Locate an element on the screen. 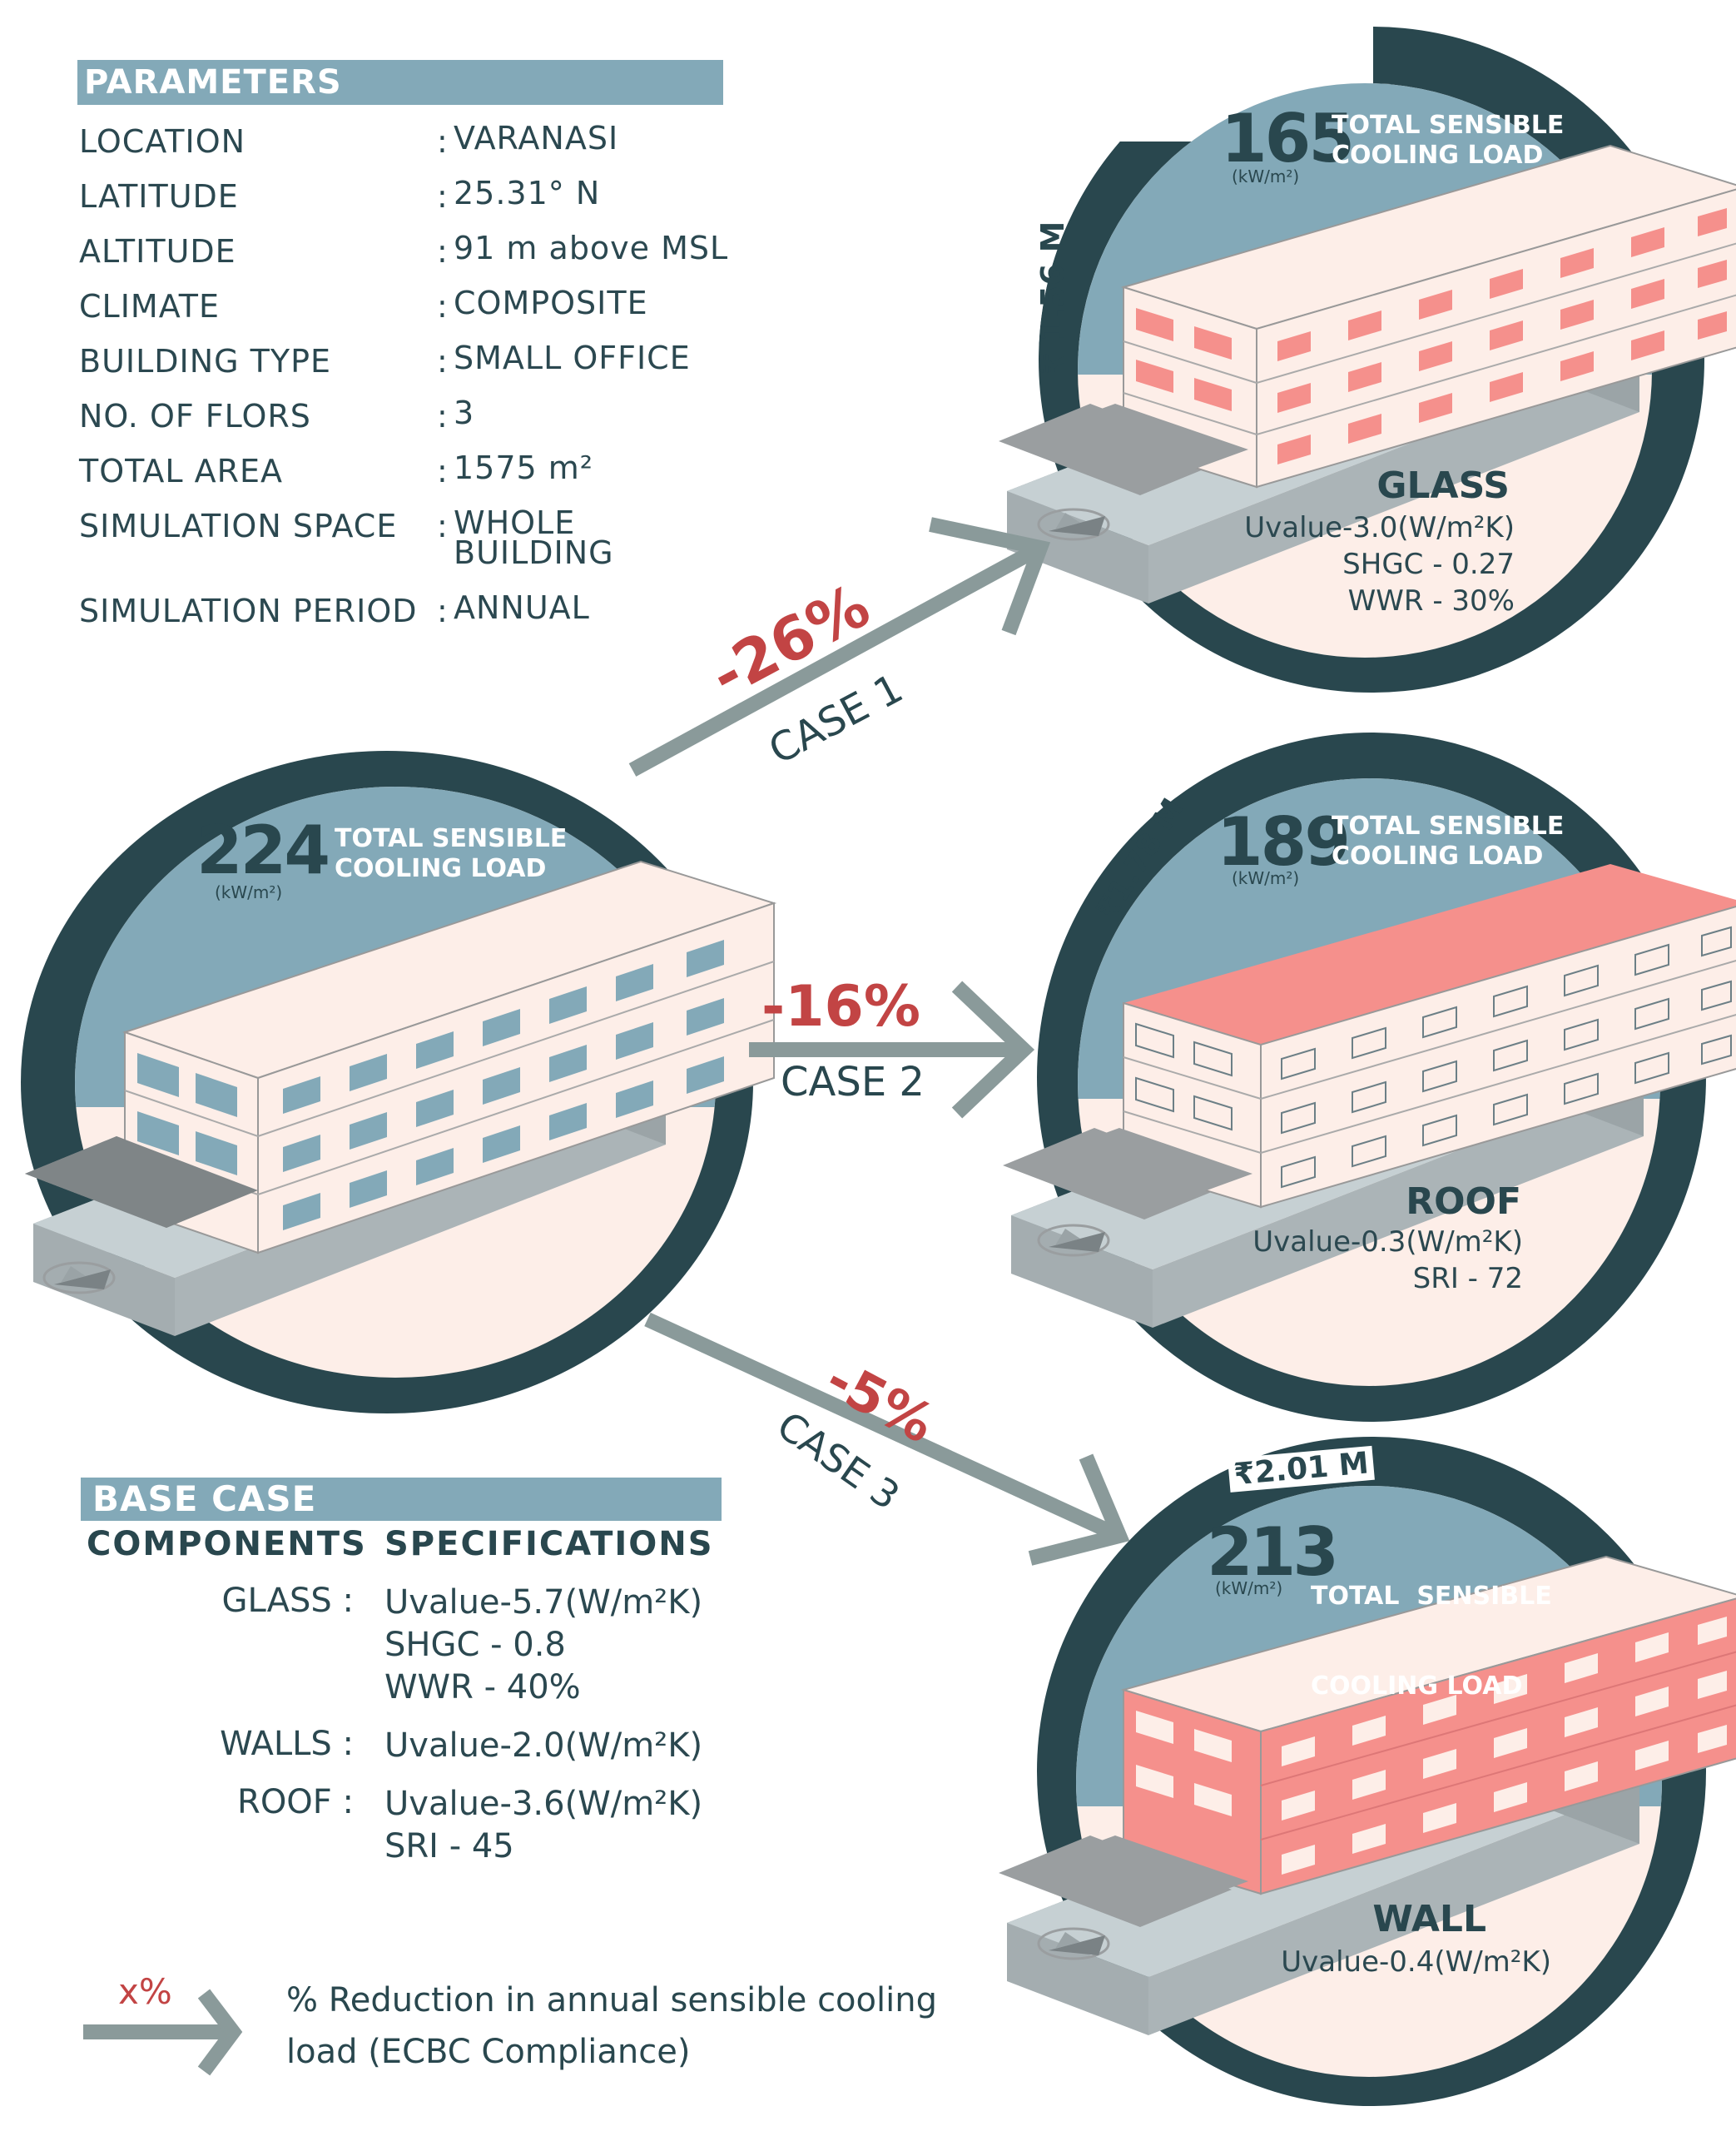 This screenshot has width=1736, height=2131. case2-specs: Uvalue-0.3(W/m²K) SRI - 72 is located at coordinates (1388, 1260).